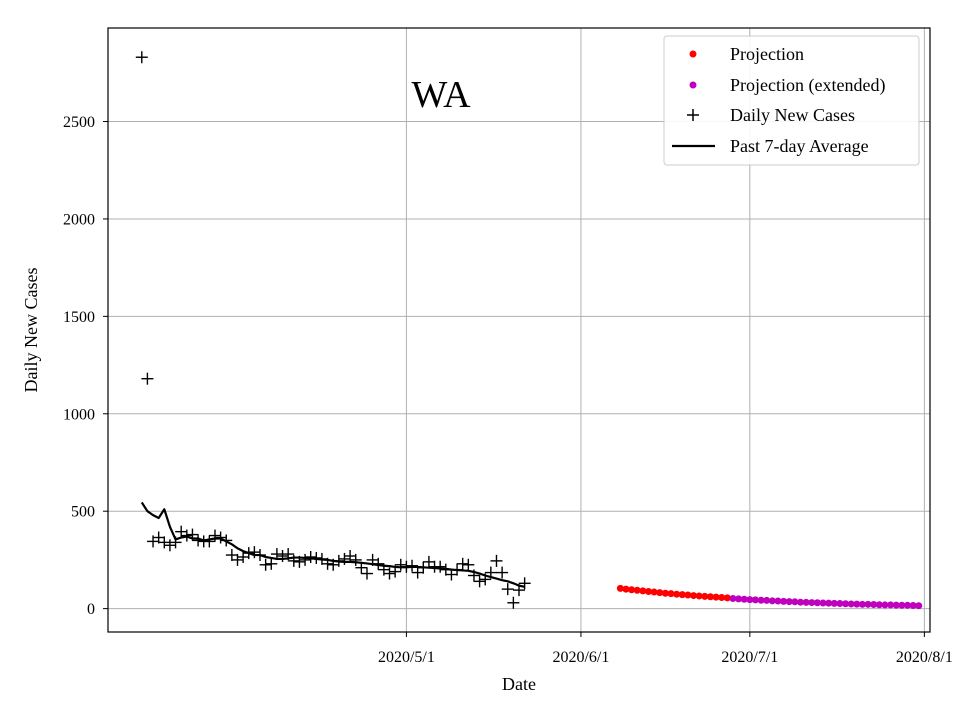  Describe the element at coordinates (924, 657) in the screenshot. I see `x-tick-label: 2020/8/1` at that location.